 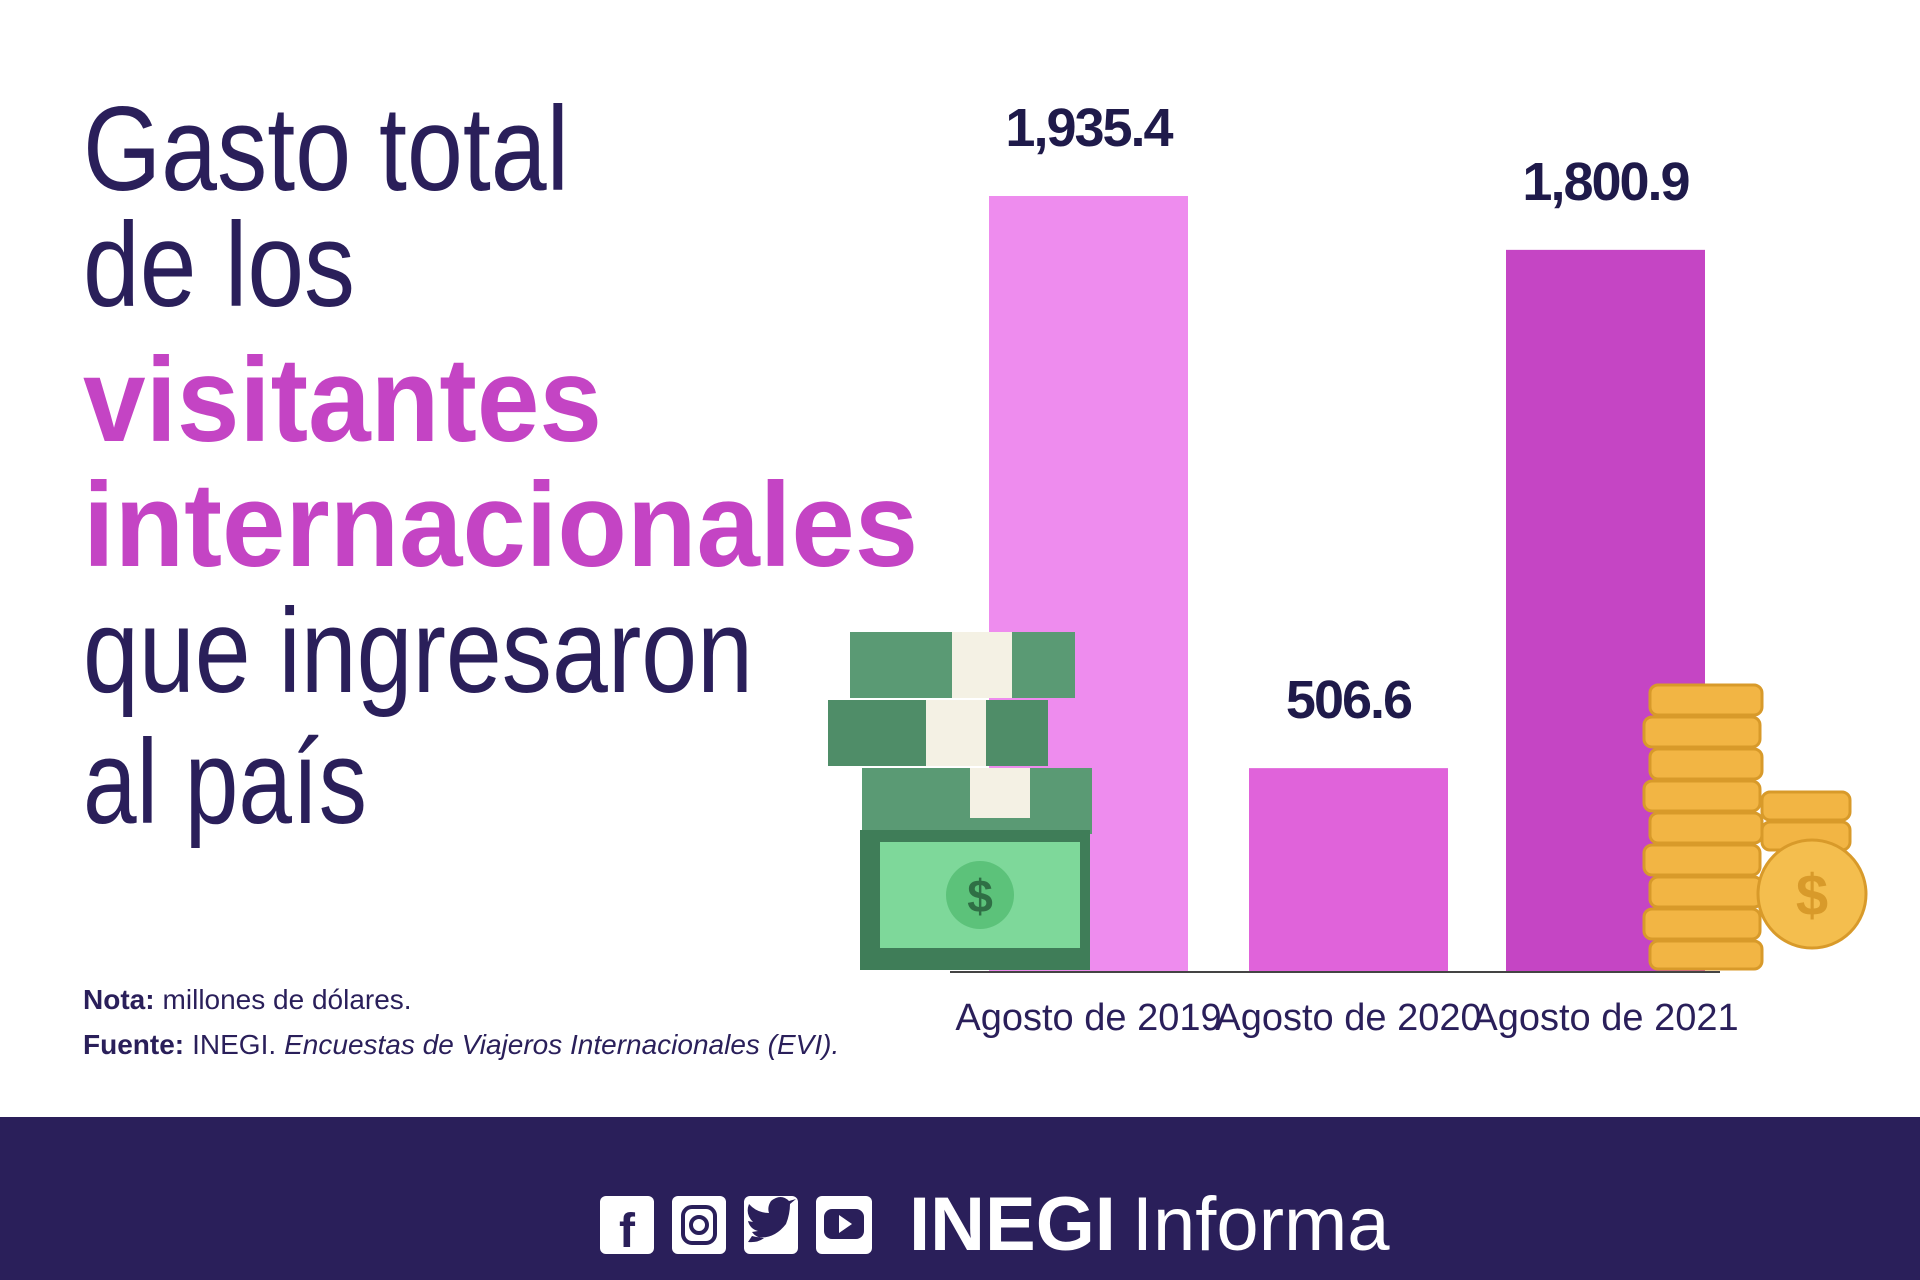 I want to click on x-tick-label: Agosto de 2019, so click(x=1088, y=1018).